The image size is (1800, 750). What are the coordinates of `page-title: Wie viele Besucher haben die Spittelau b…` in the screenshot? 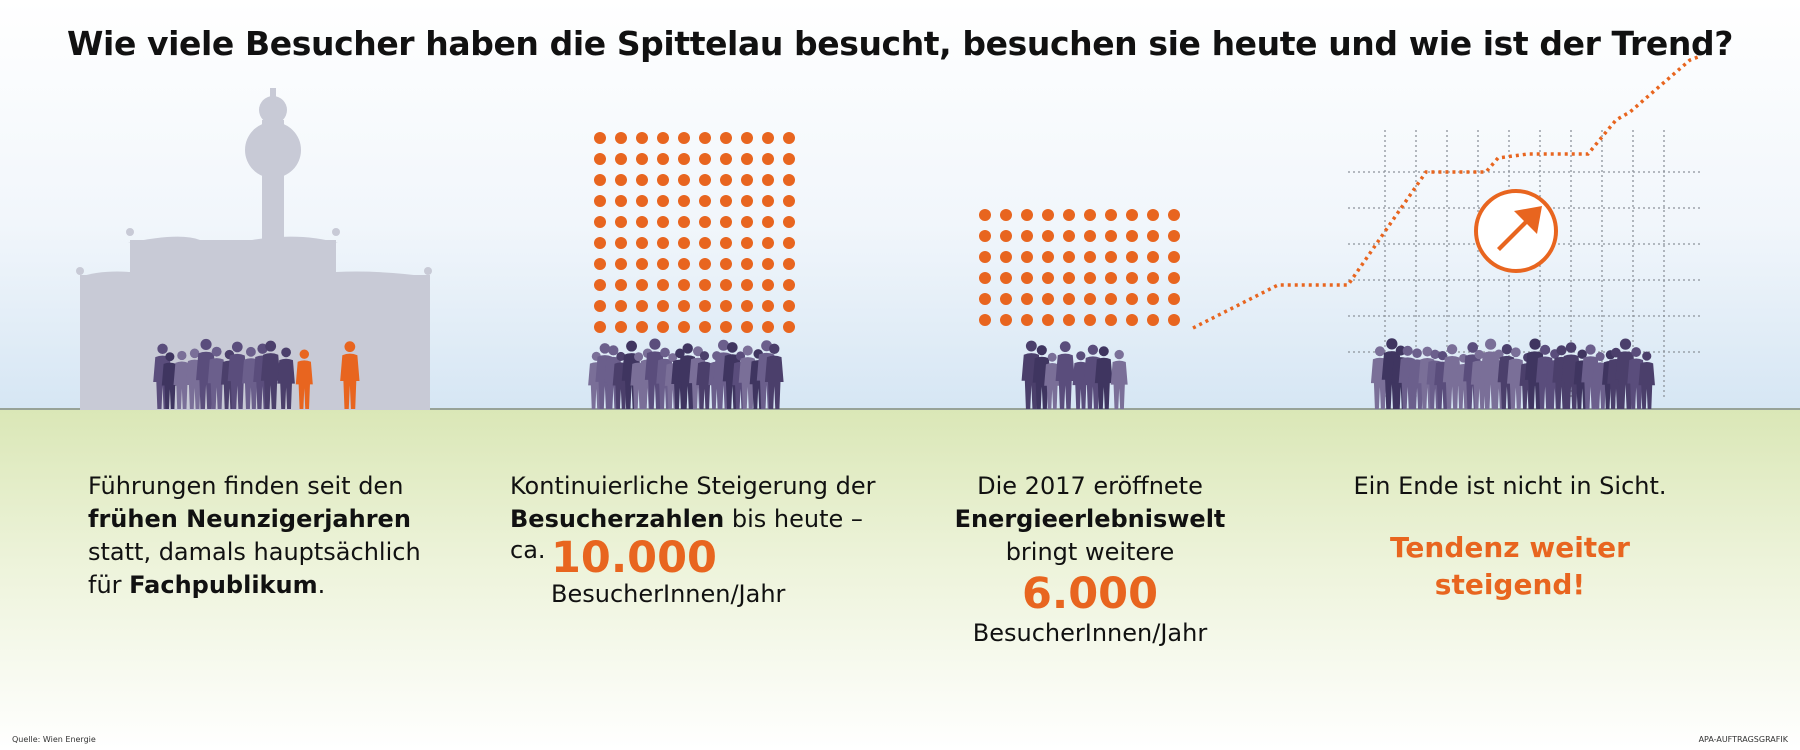 It's located at (900, 43).